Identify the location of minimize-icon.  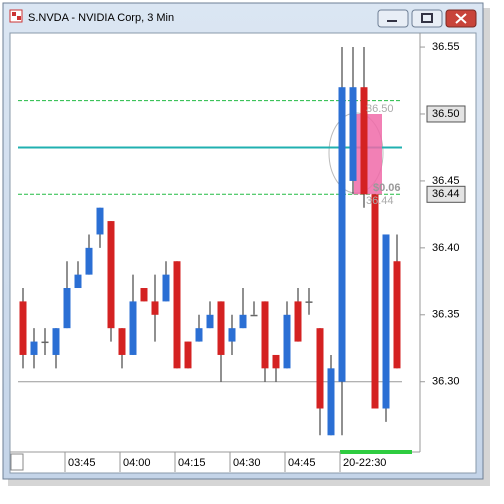
(392, 21).